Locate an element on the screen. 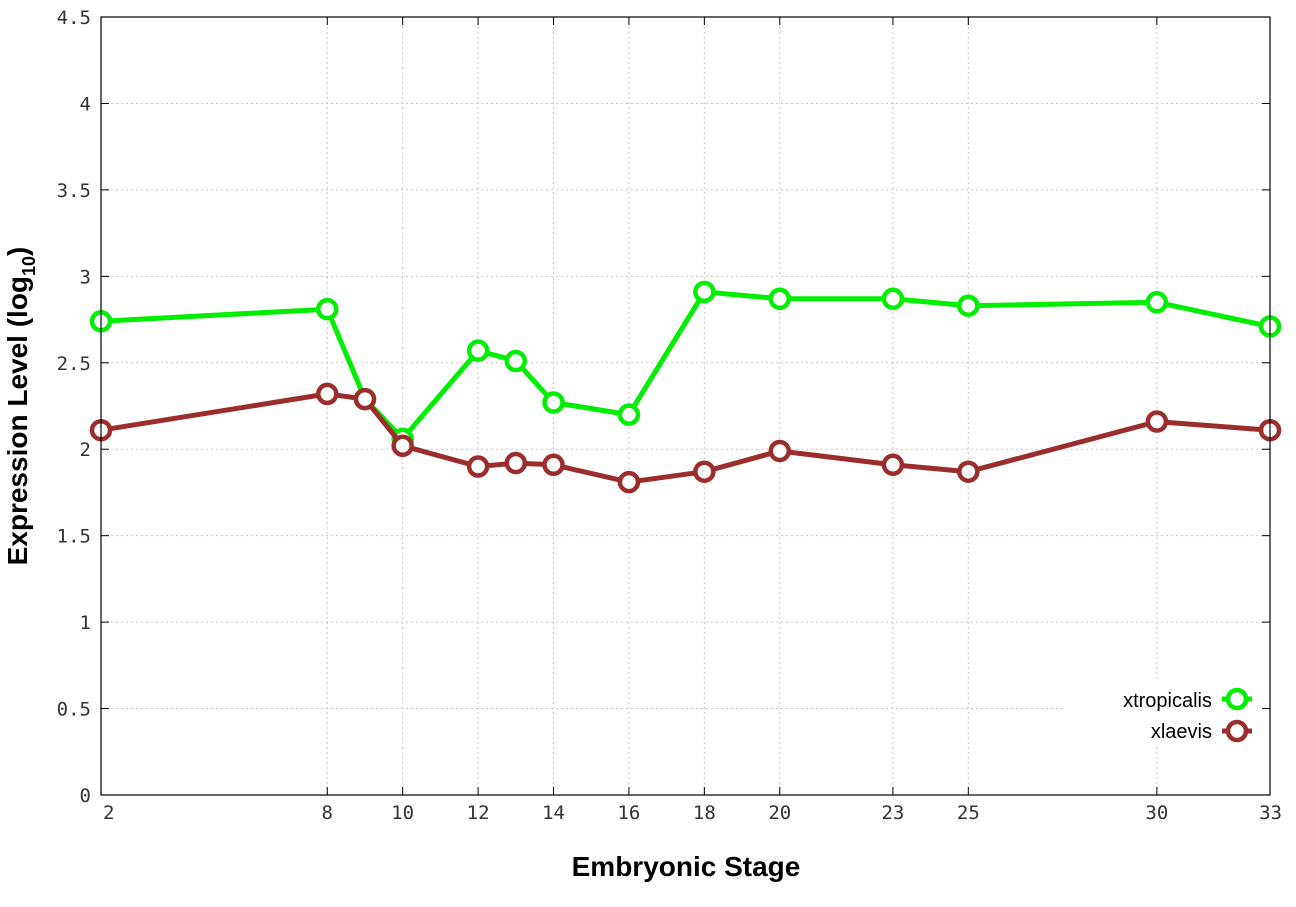  x-tick-label: 10 is located at coordinates (402, 813).